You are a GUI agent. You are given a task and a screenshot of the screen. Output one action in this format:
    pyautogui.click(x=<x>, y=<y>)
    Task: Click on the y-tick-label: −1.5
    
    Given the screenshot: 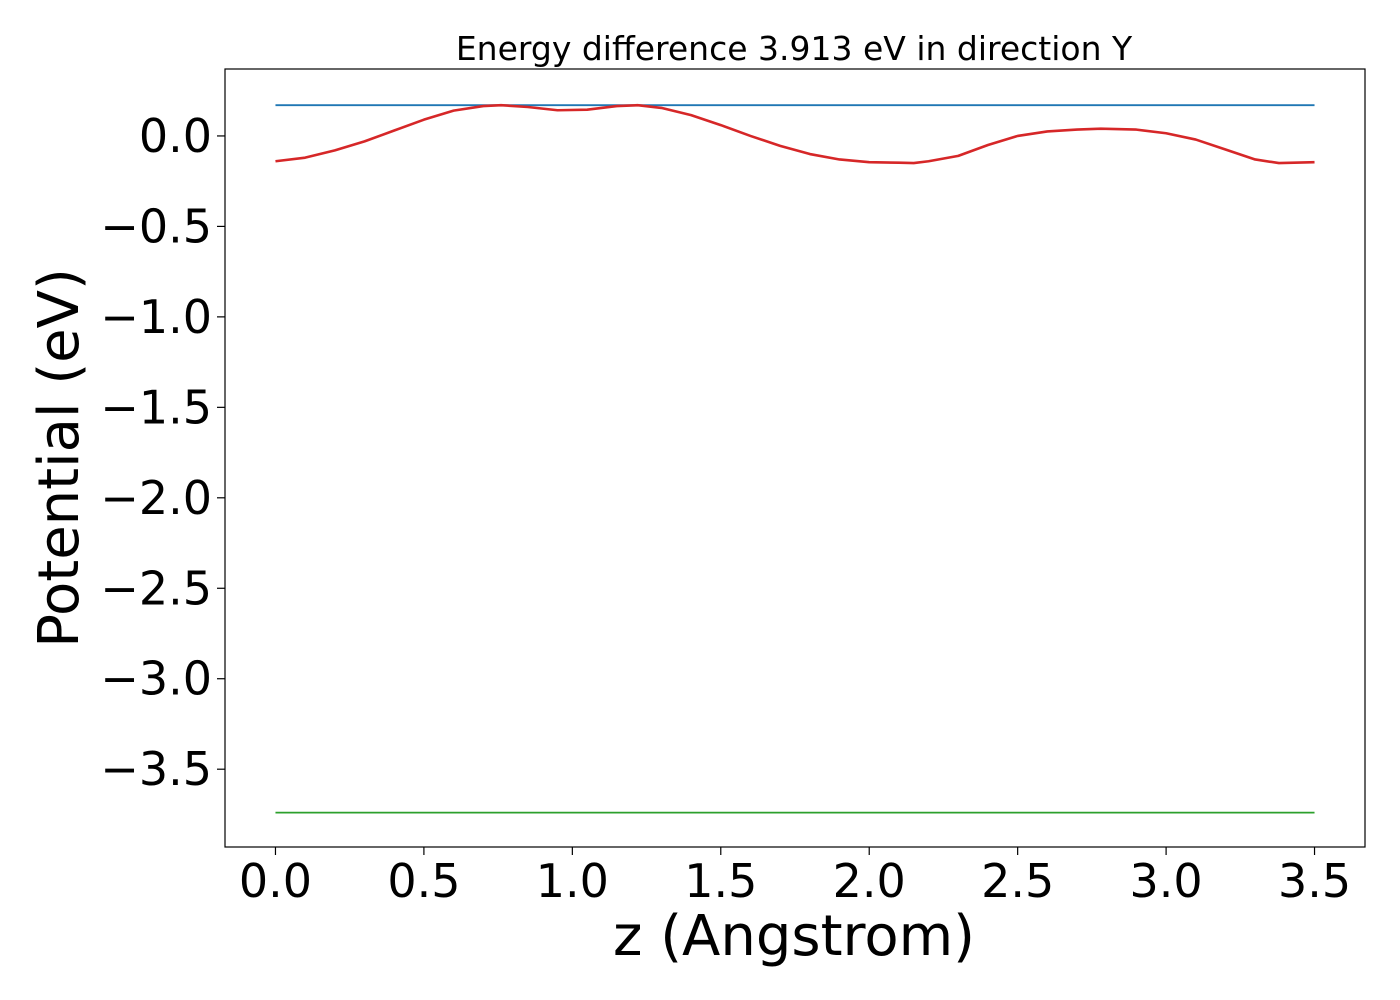 What is the action you would take?
    pyautogui.click(x=156, y=407)
    